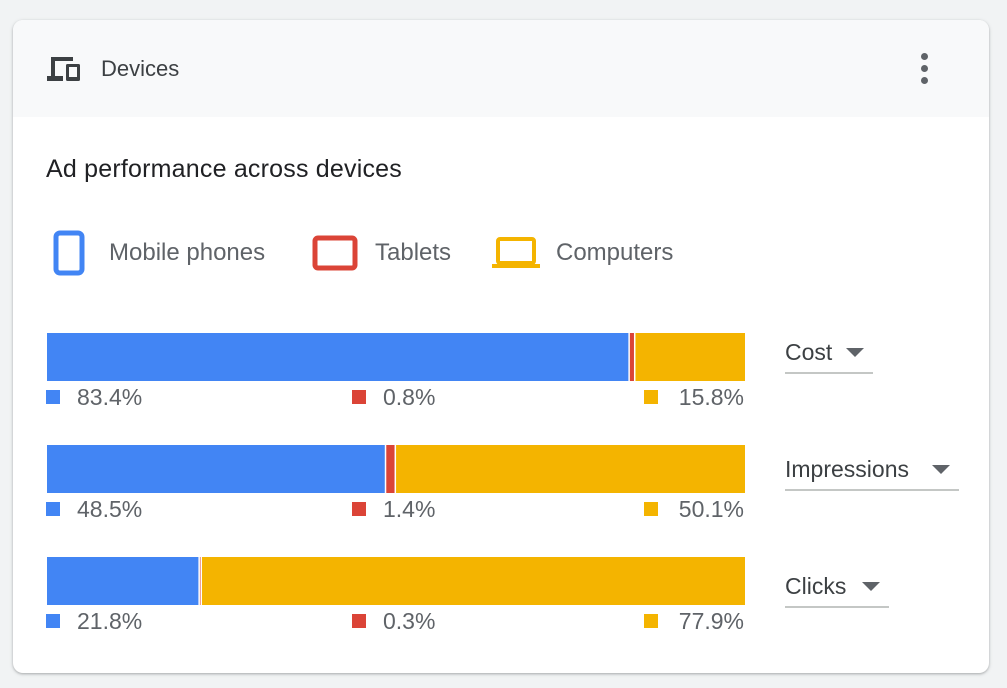  What do you see at coordinates (409, 509) in the screenshot?
I see `value-label-impressions-1: 1.4%` at bounding box center [409, 509].